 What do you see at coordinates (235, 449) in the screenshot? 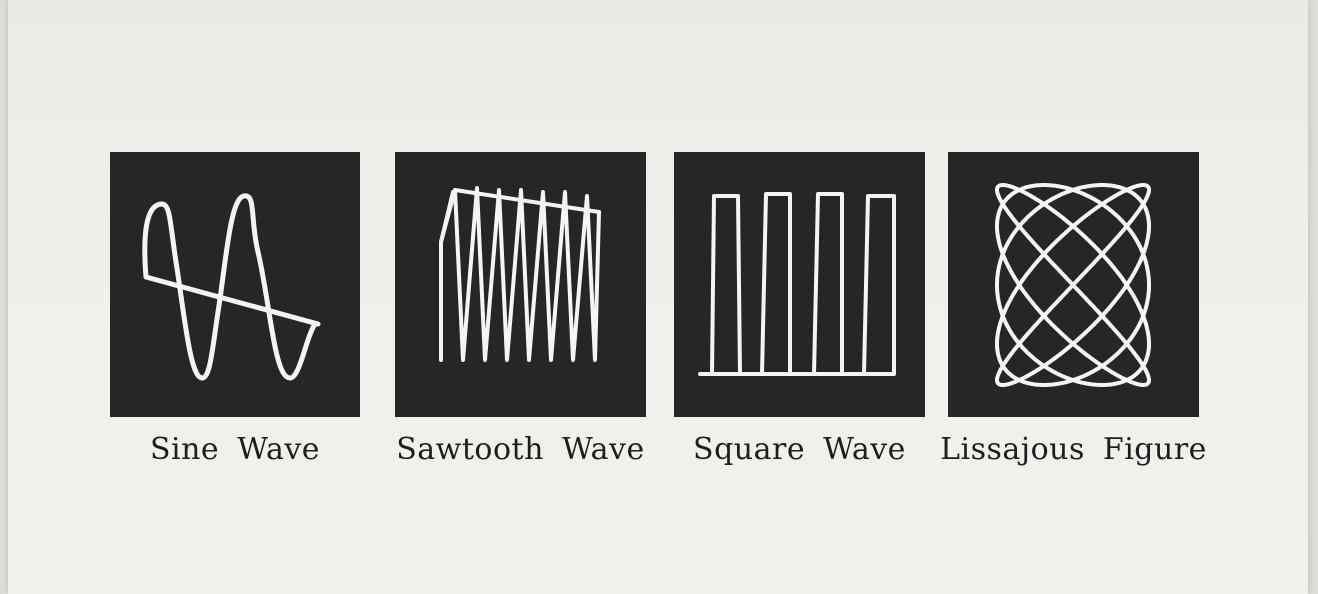
I see `sine-wave-caption: Sine Wave` at bounding box center [235, 449].